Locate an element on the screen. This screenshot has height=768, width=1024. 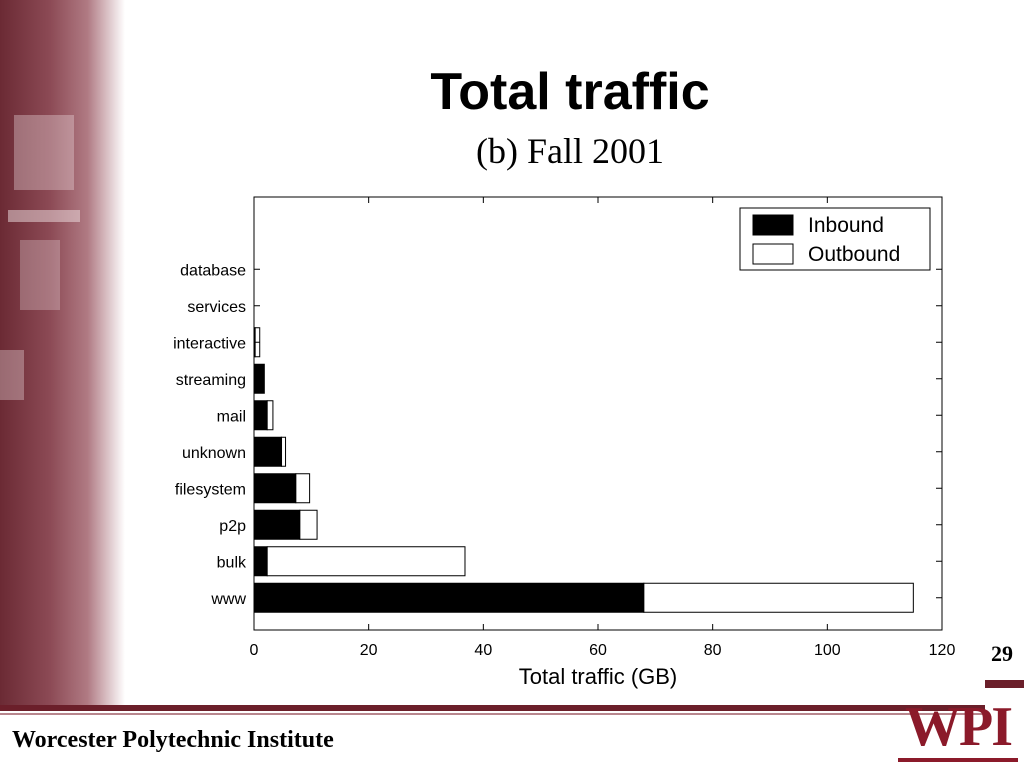
chart-subtitle: (b) Fall 2001 is located at coordinates (570, 151).